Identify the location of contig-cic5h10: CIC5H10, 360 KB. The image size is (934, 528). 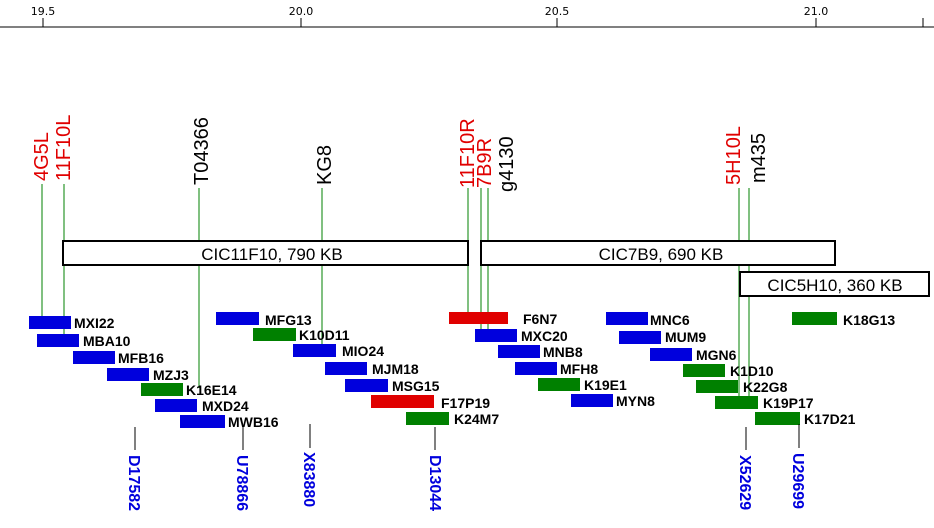
(834, 284).